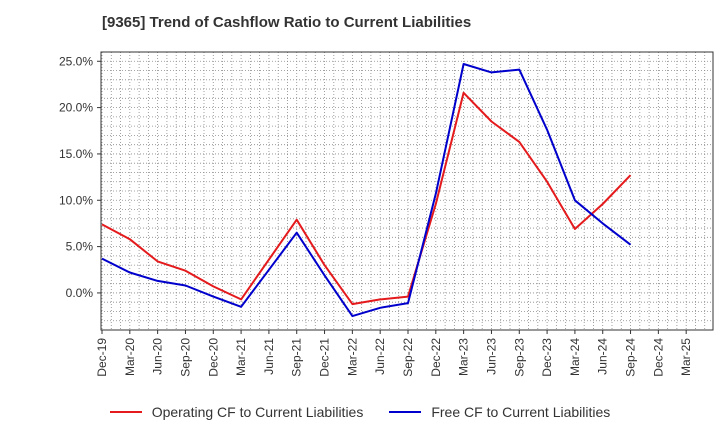 This screenshot has height=440, width=720. I want to click on x-tick-label: Dec-24, so click(658, 357).